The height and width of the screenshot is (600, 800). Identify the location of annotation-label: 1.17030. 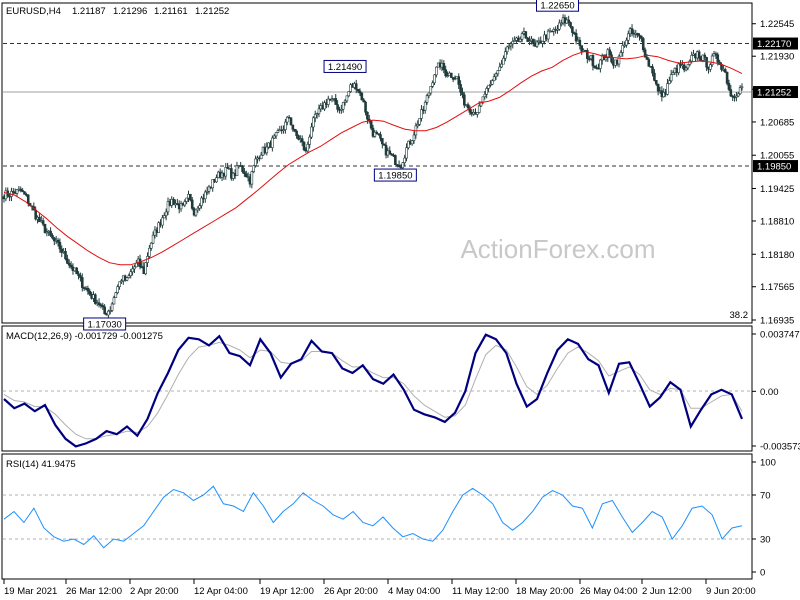
(104, 324).